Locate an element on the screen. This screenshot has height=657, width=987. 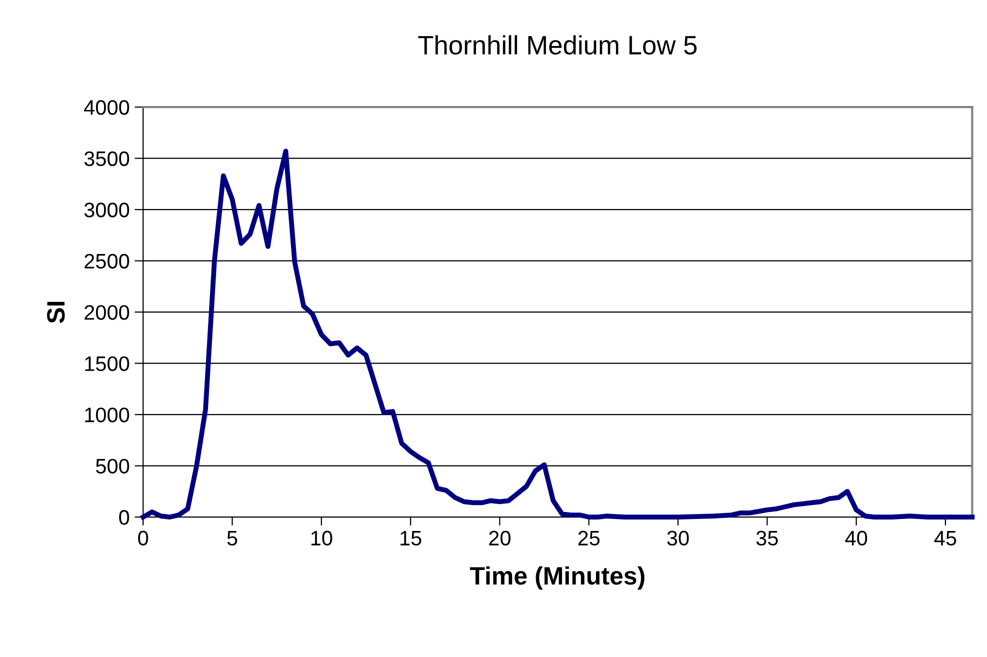
y-tick-label: 3000 is located at coordinates (107, 210).